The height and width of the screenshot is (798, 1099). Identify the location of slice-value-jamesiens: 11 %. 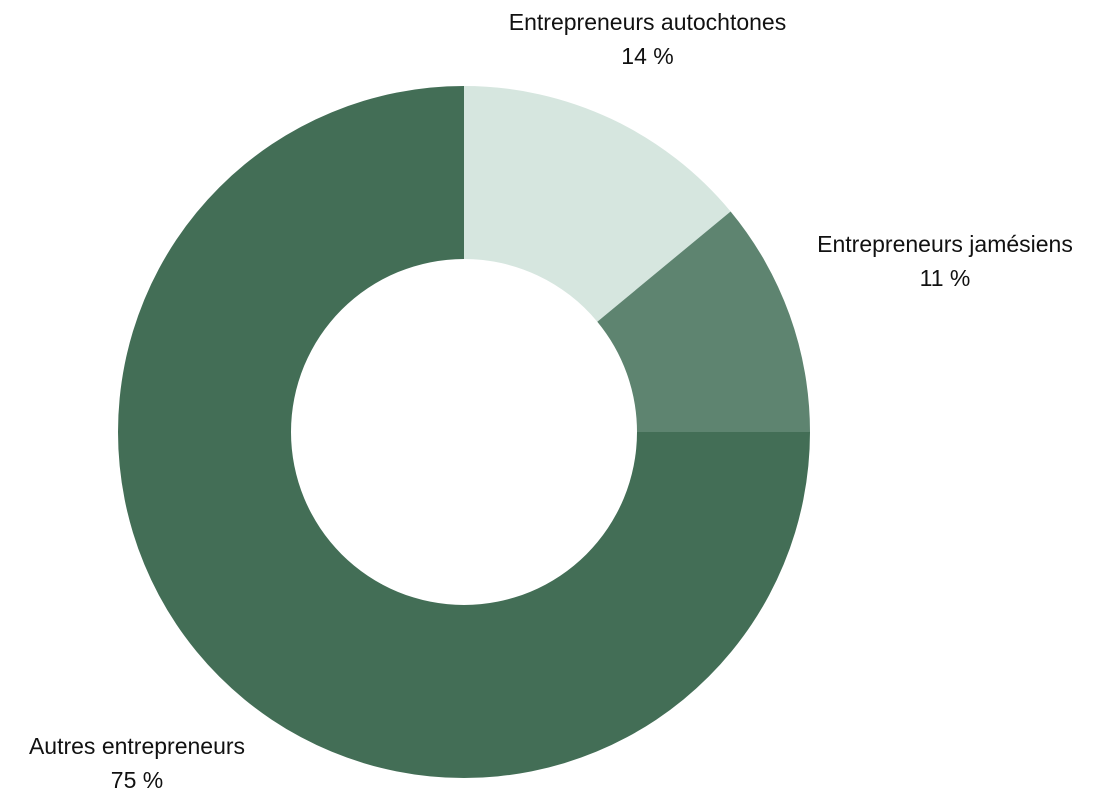
(945, 278).